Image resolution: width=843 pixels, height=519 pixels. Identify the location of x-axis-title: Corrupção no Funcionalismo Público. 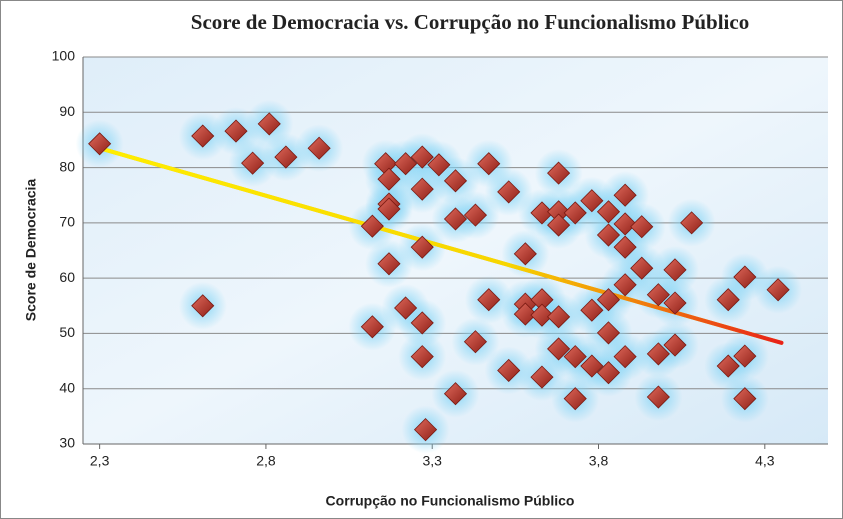
(450, 501).